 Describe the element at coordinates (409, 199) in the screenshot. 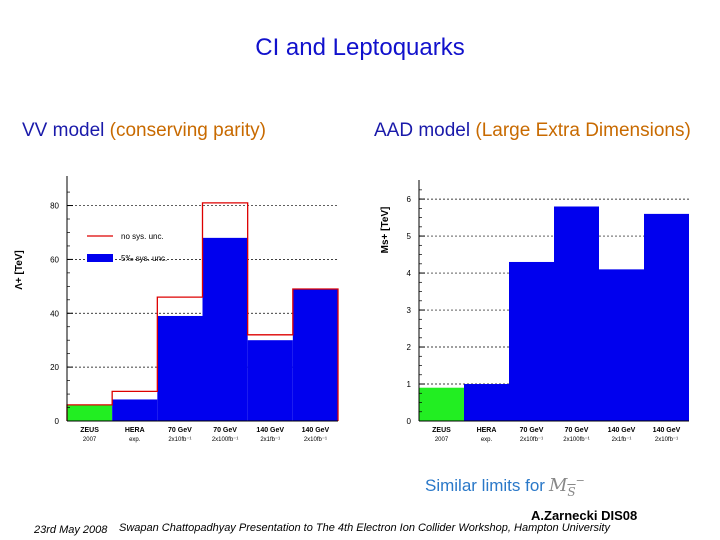

I see `aad-y-tick-label: 6` at that location.